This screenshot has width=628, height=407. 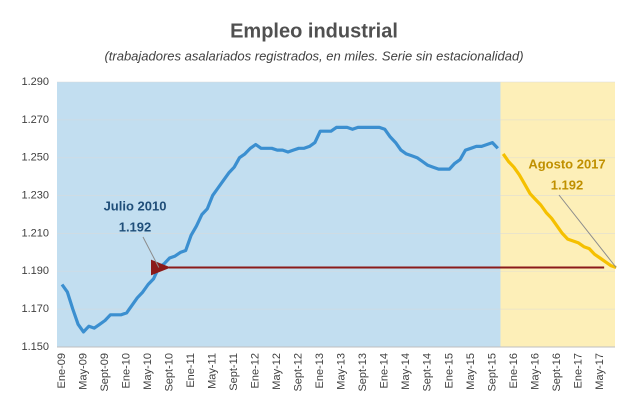 I want to click on y-tick-label: 1.290, so click(x=35, y=82).